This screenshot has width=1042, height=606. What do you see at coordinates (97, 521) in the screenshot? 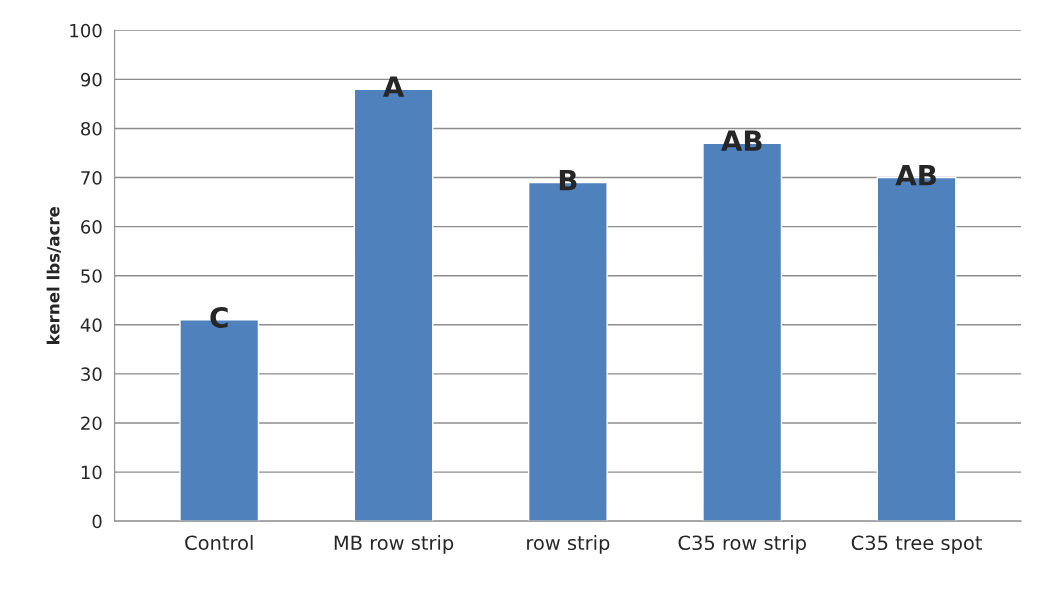
I see `y-tick-label: 0` at bounding box center [97, 521].